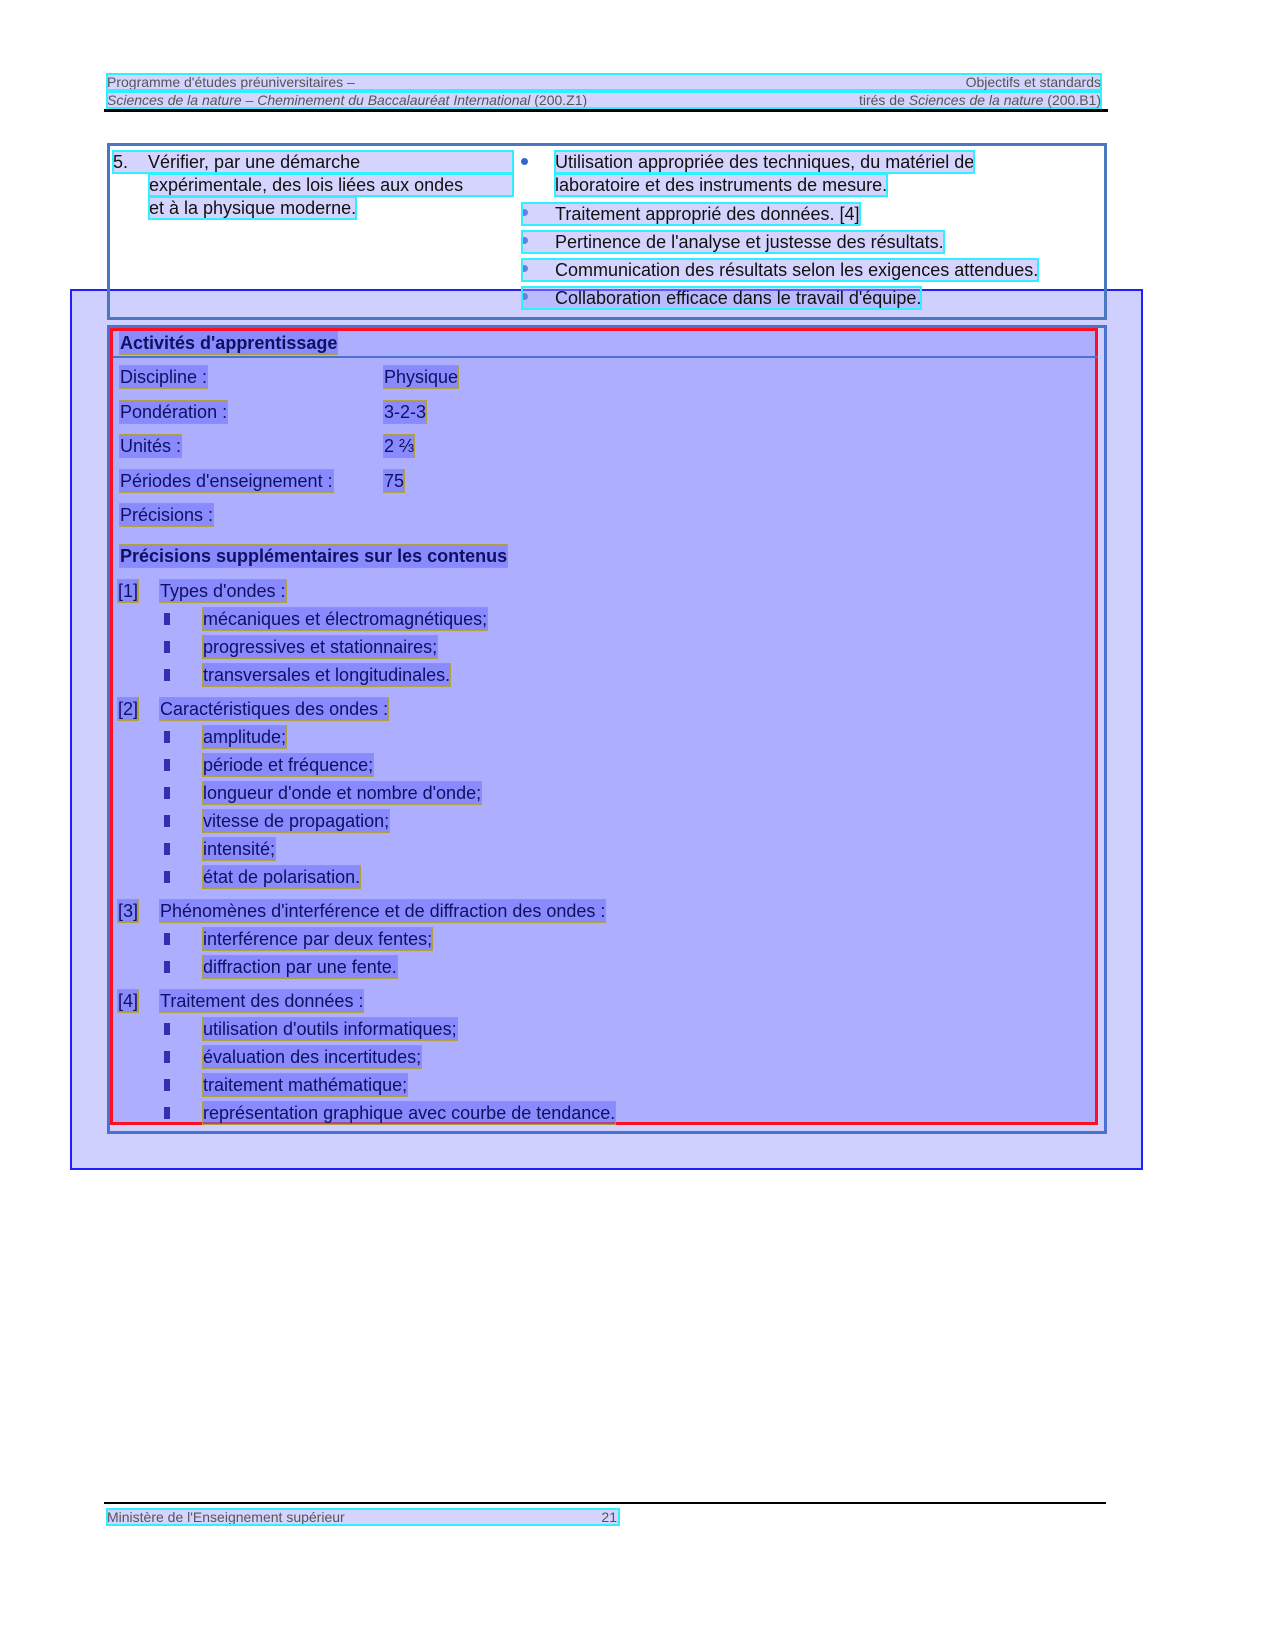 This screenshot has height=1651, width=1275. What do you see at coordinates (281, 877) in the screenshot?
I see `list-item: état de polarisation.` at bounding box center [281, 877].